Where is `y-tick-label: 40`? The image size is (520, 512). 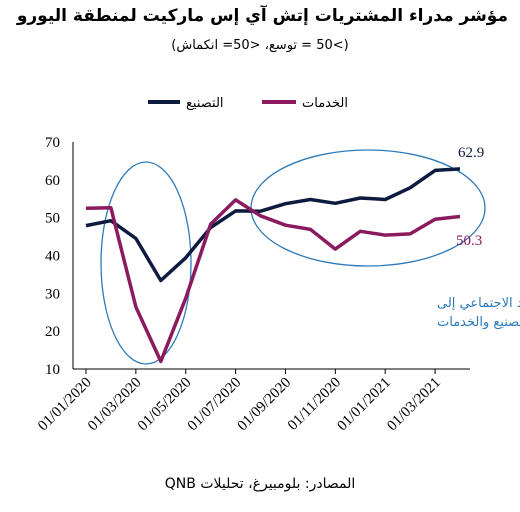
y-tick-label: 40 is located at coordinates (52, 257).